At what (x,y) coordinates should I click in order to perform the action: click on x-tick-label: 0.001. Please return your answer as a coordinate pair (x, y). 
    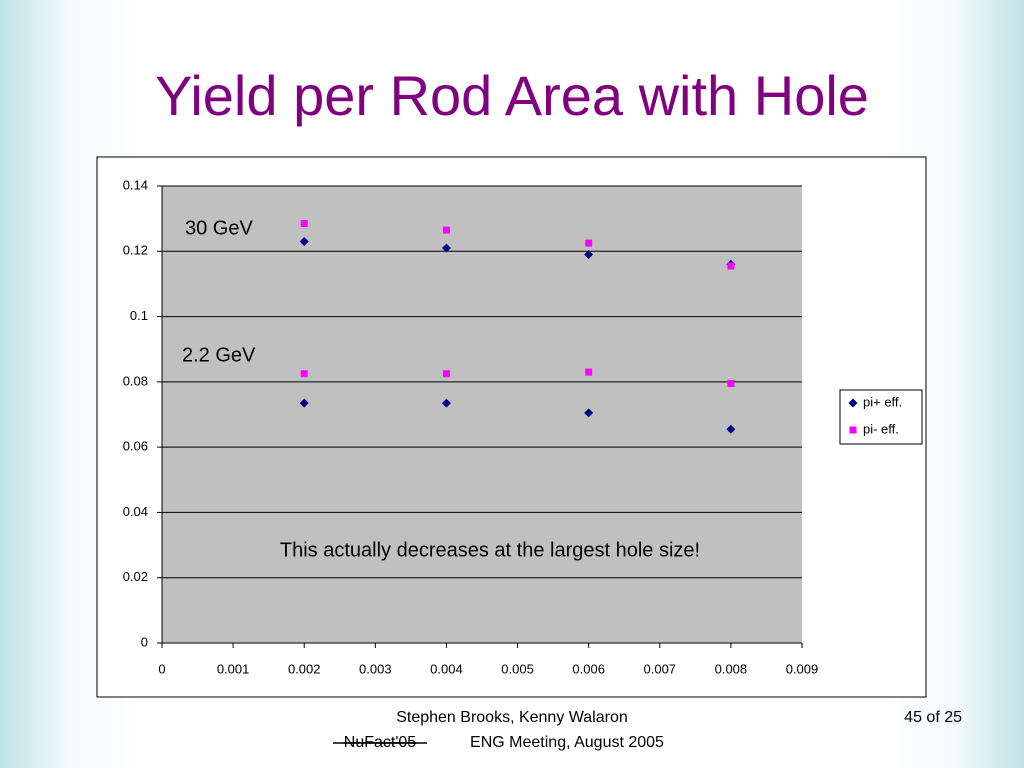
    Looking at the image, I should click on (233, 668).